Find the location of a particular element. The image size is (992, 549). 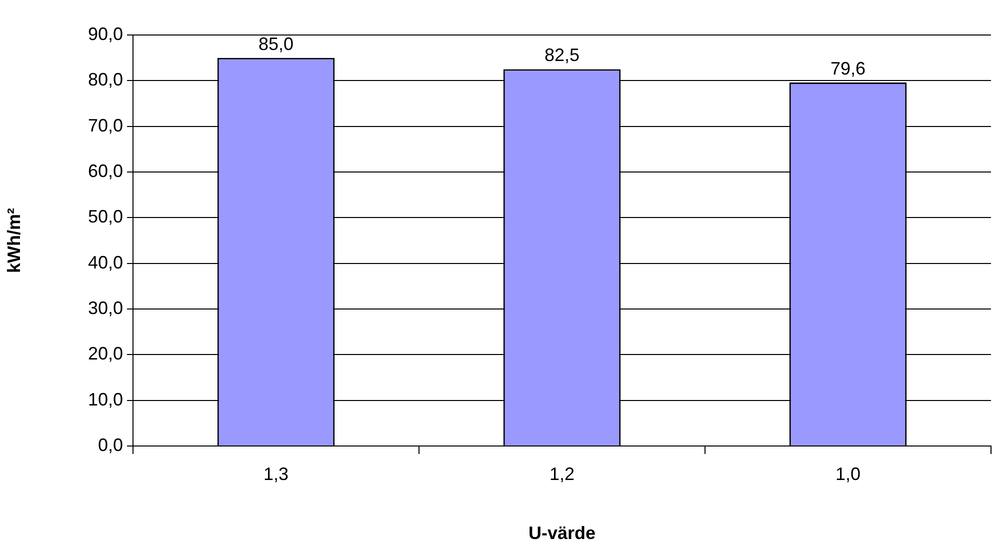

x-tick-label: 1,3 is located at coordinates (276, 474).